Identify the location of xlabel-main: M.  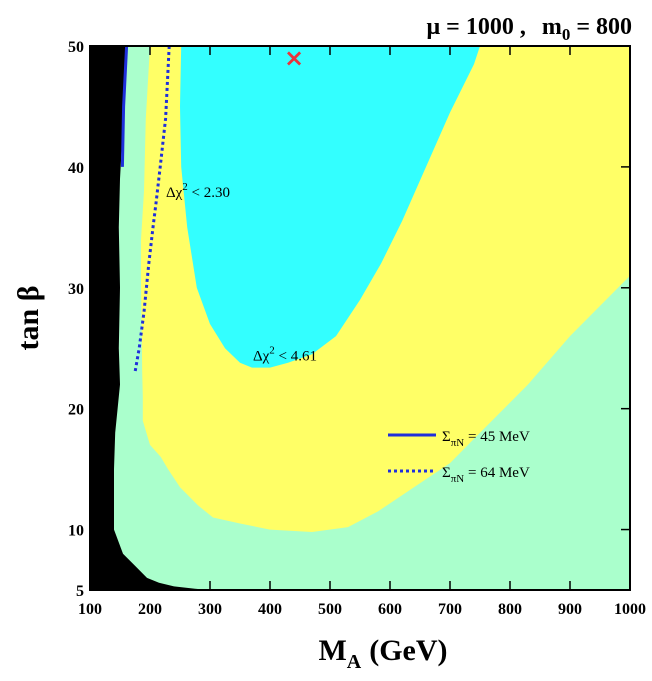
(332, 650).